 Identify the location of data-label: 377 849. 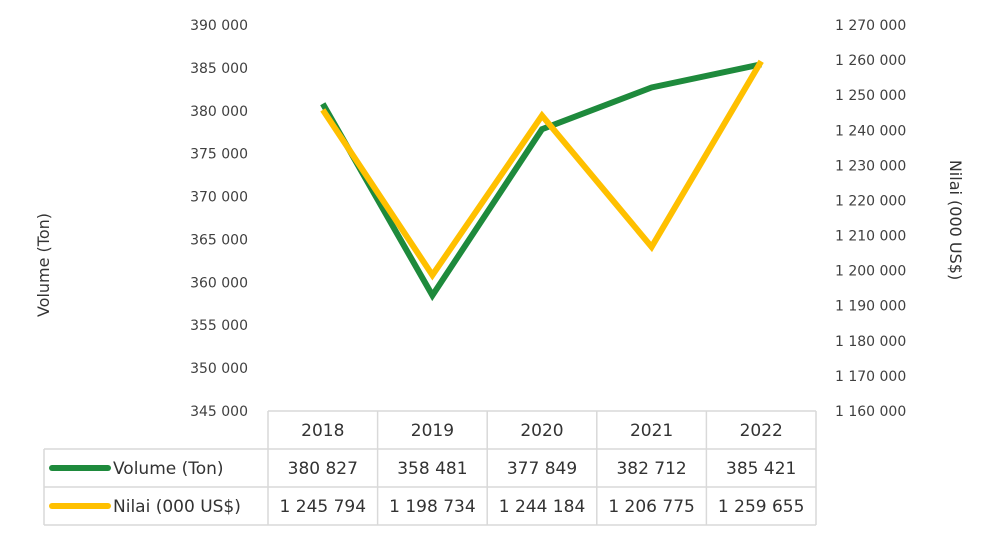
(542, 469).